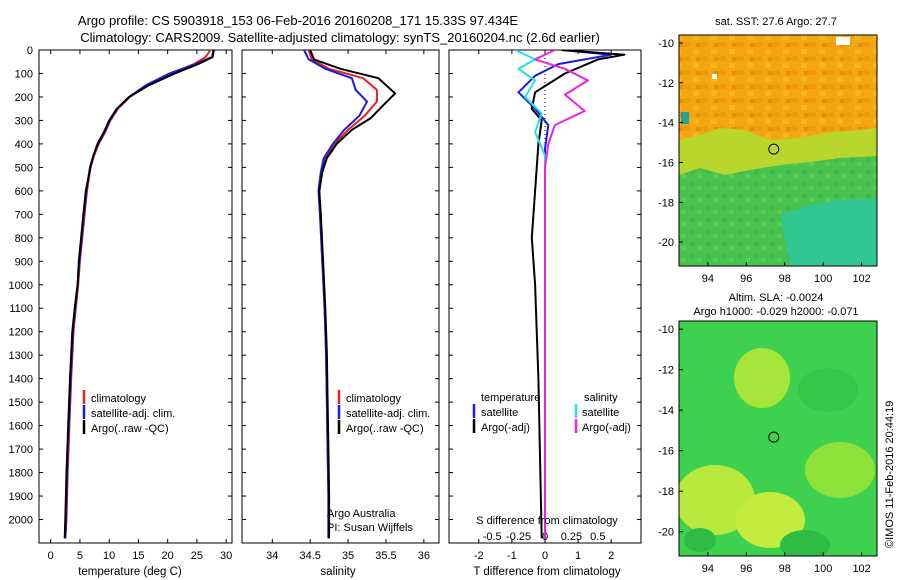 Image resolution: width=900 pixels, height=580 pixels. What do you see at coordinates (24, 239) in the screenshot?
I see `depth-tick-label: 800` at bounding box center [24, 239].